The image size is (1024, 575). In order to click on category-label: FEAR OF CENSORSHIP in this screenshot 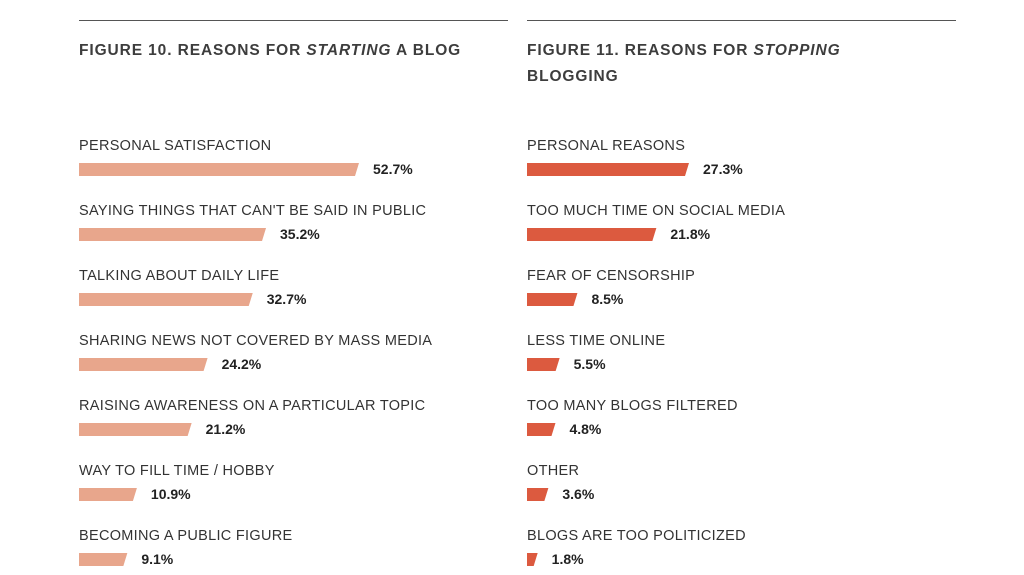, I will do `click(611, 276)`.